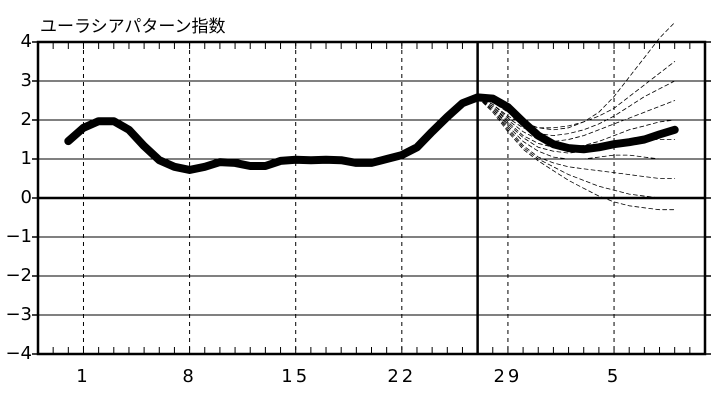 The width and height of the screenshot is (720, 400). What do you see at coordinates (189, 376) in the screenshot?
I see `x-tick-label: 8` at bounding box center [189, 376].